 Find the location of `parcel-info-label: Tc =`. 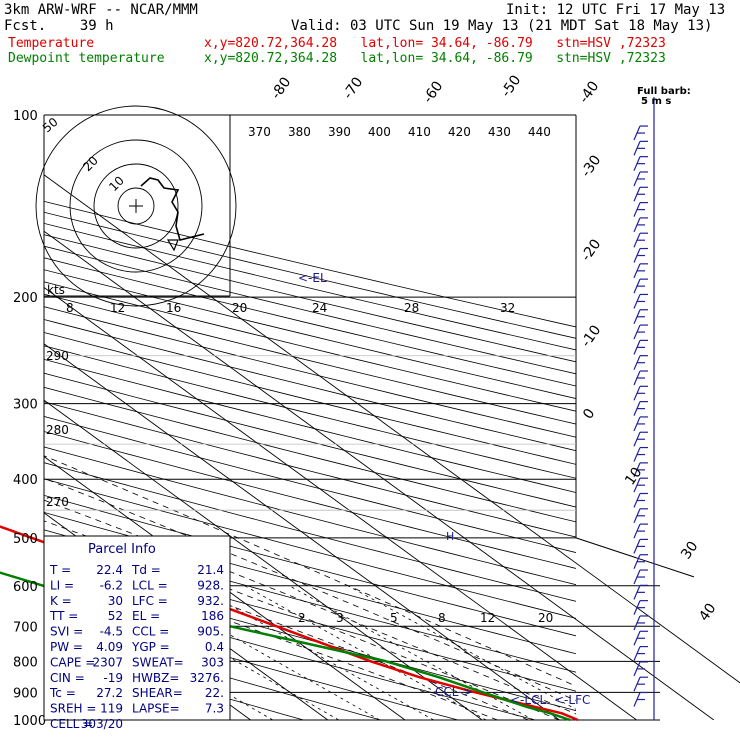

parcel-info-label: Tc = is located at coordinates (62, 693).